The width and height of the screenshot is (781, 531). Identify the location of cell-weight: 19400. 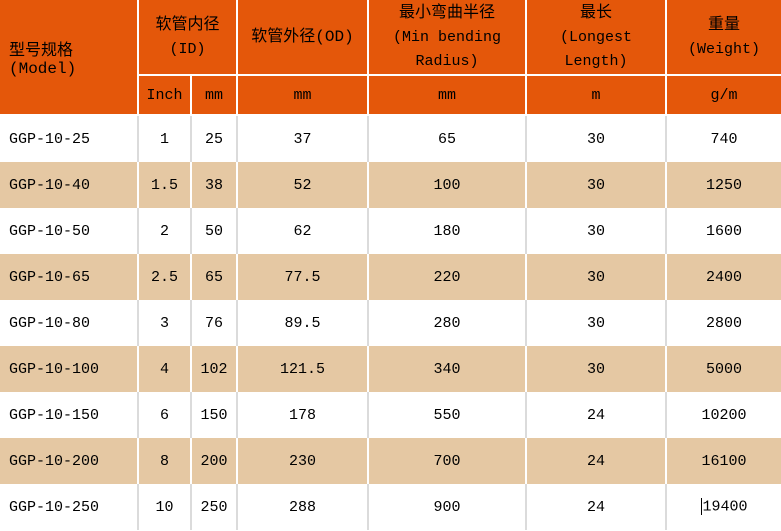
(723, 507).